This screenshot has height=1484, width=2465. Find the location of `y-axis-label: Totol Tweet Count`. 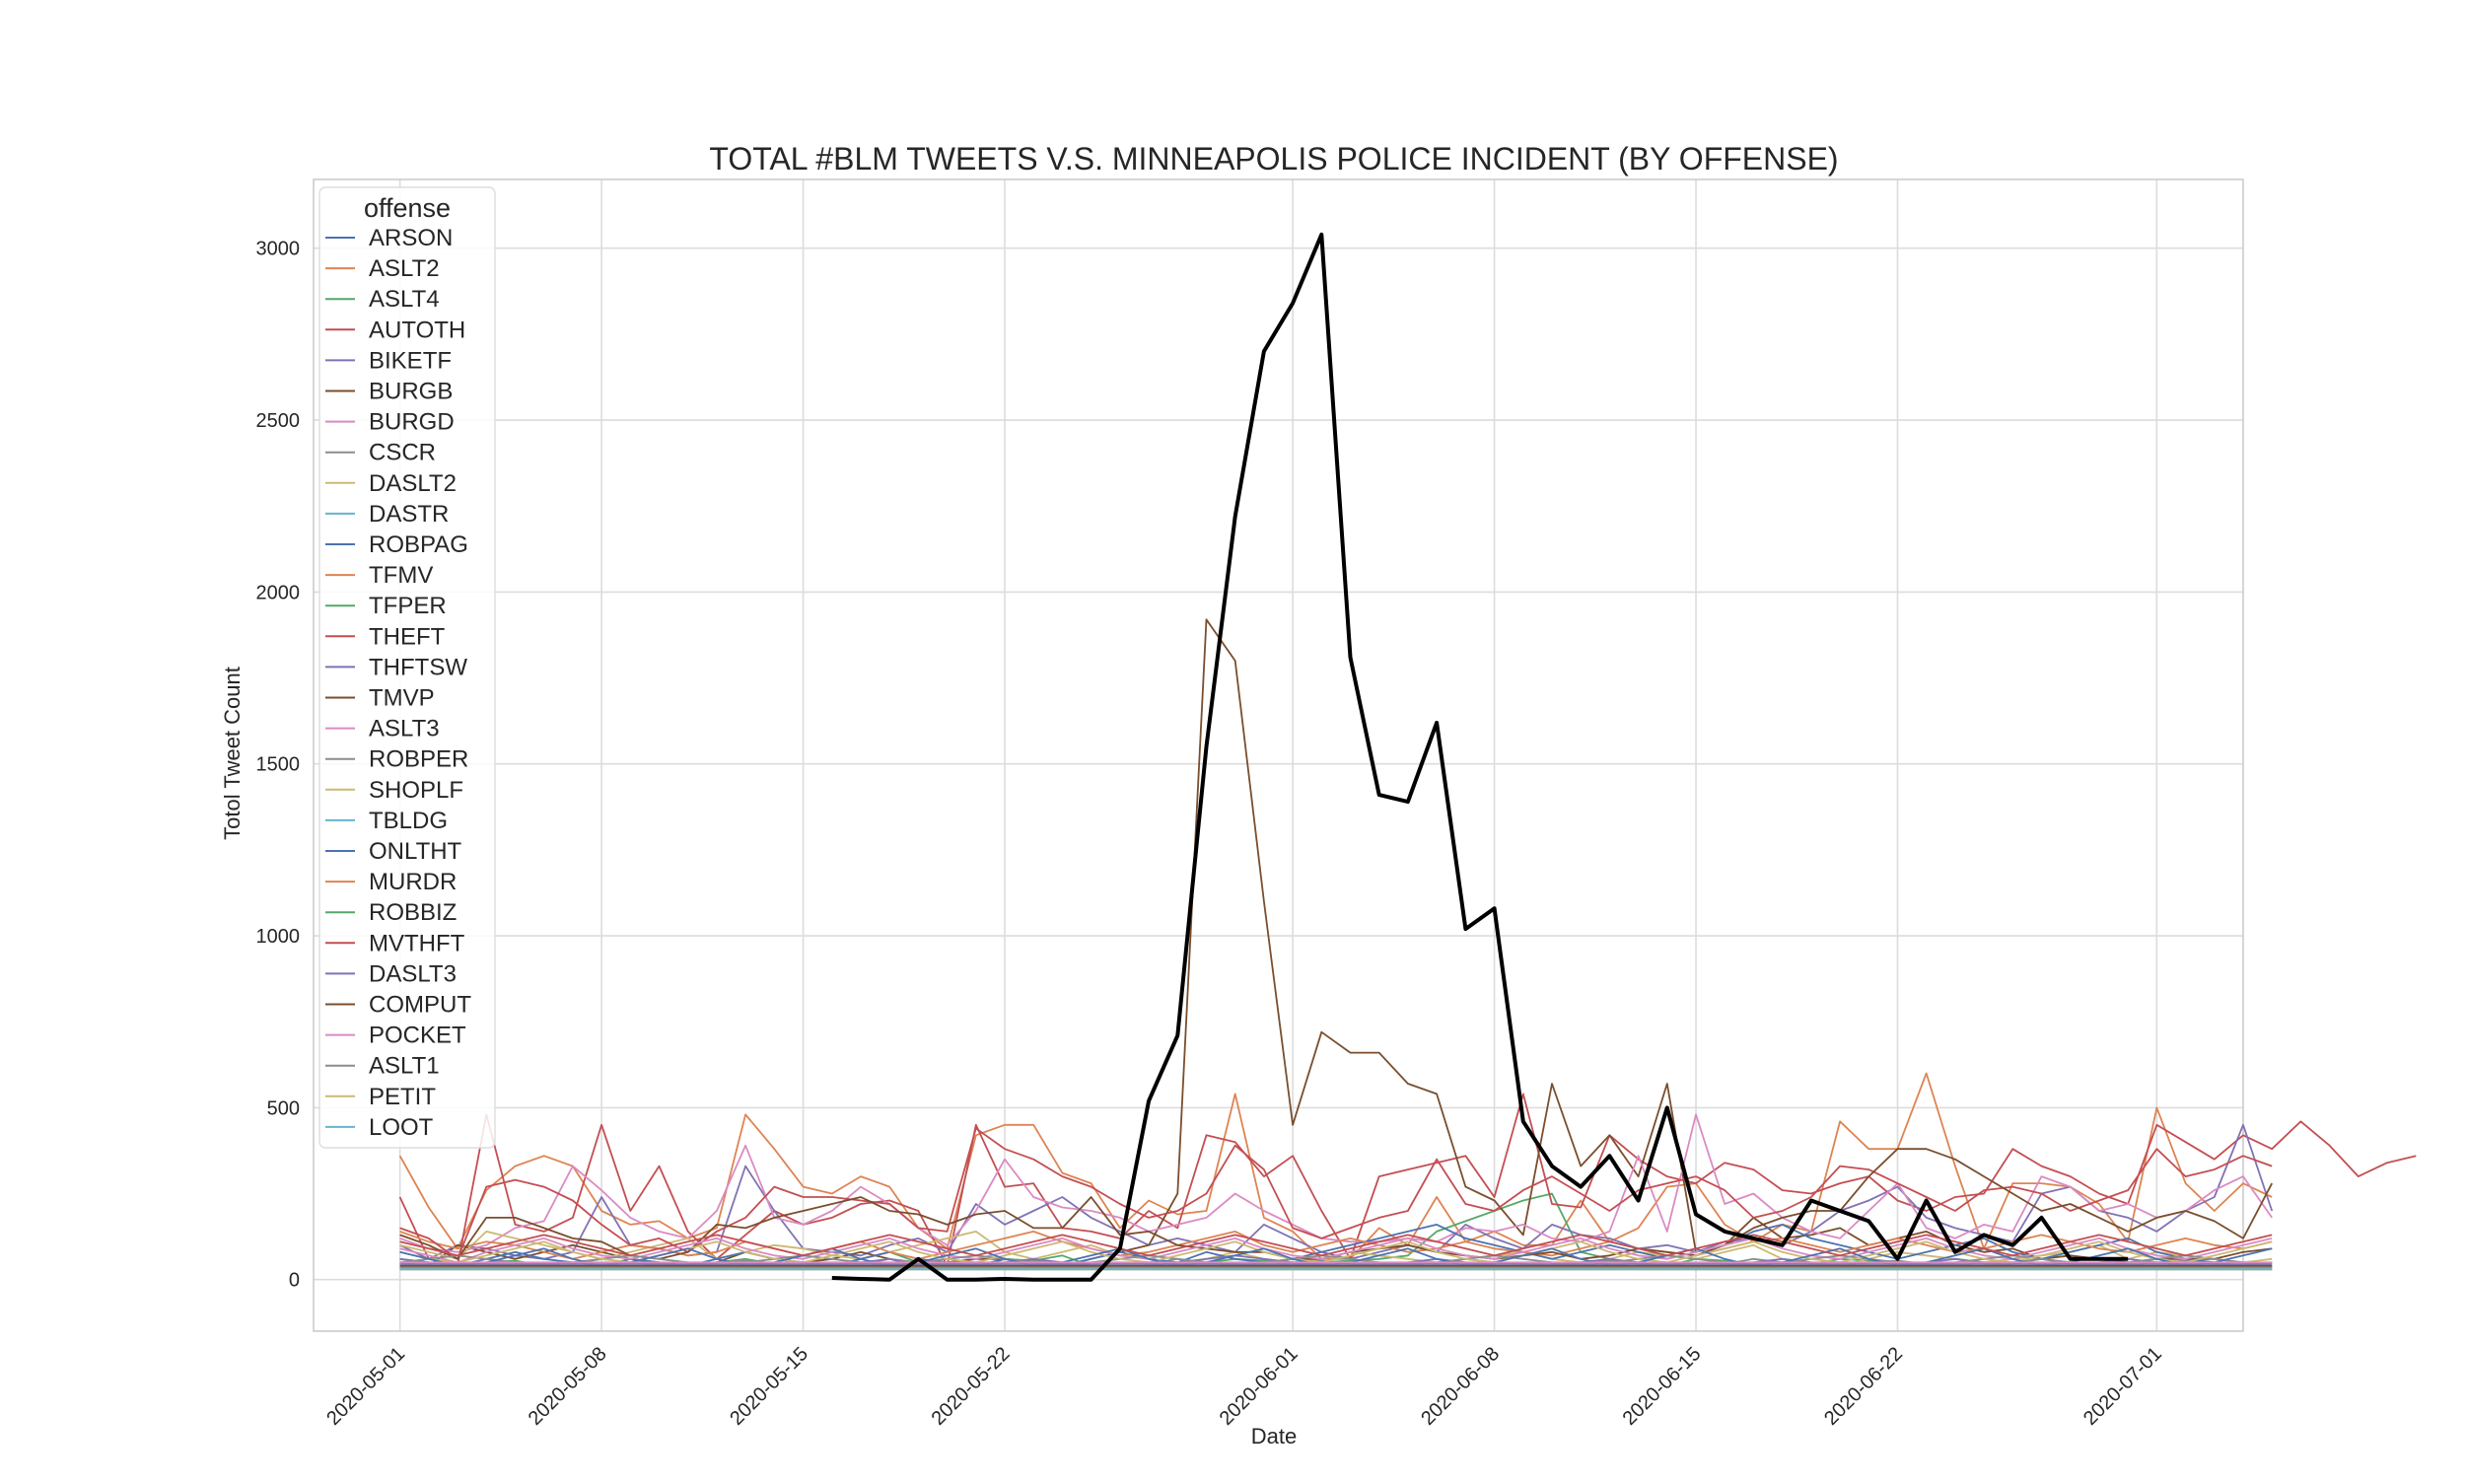

y-axis-label: Totol Tweet Count is located at coordinates (232, 753).